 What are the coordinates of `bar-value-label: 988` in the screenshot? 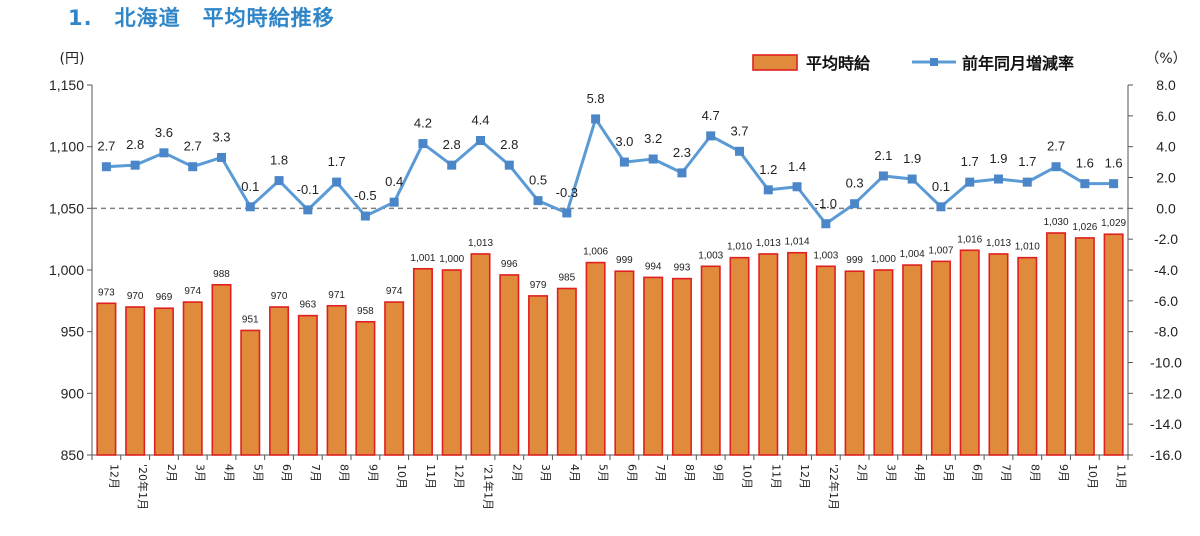 It's located at (221, 274).